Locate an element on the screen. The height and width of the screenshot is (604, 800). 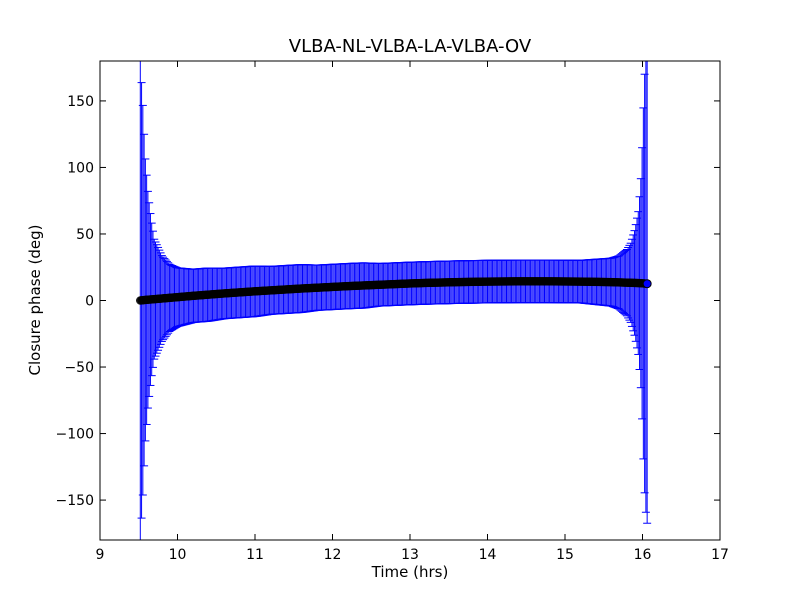
x-tick-label: 13 is located at coordinates (410, 555).